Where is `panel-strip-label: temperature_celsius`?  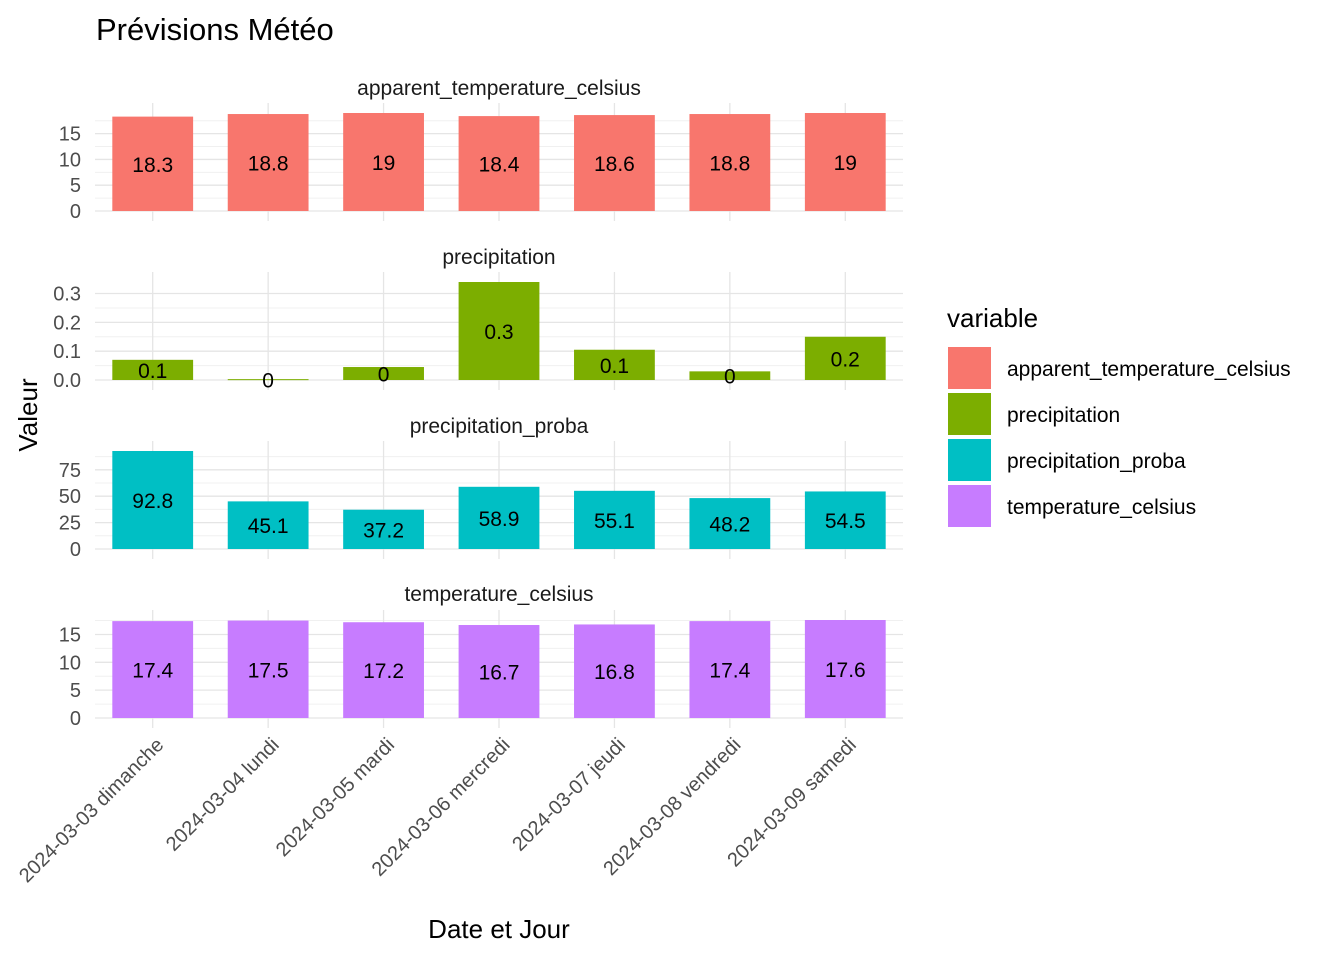 panel-strip-label: temperature_celsius is located at coordinates (498, 594).